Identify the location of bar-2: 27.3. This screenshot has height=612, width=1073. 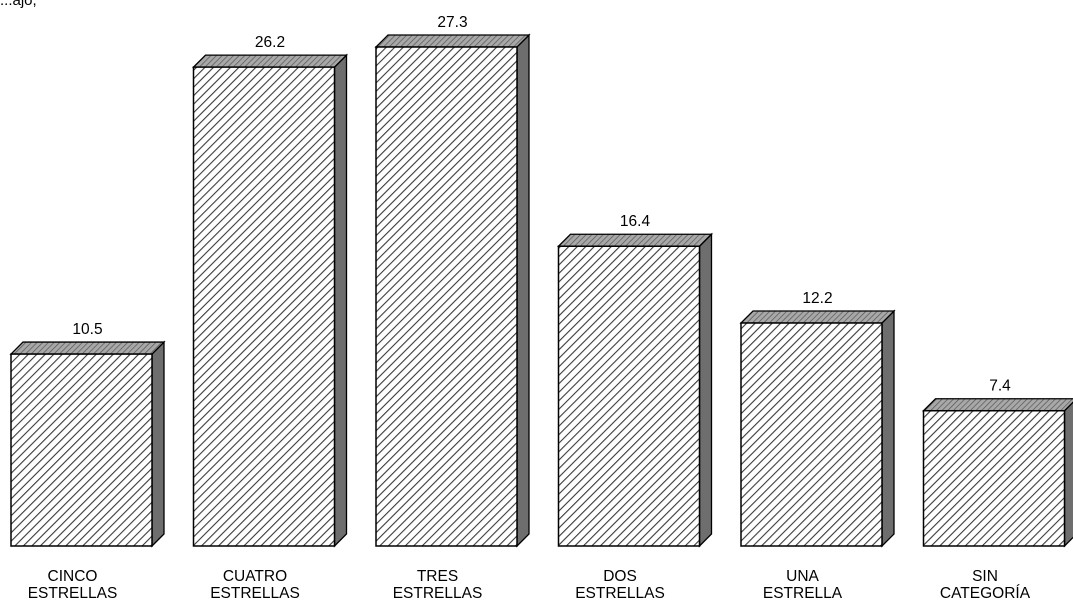
(452, 281).